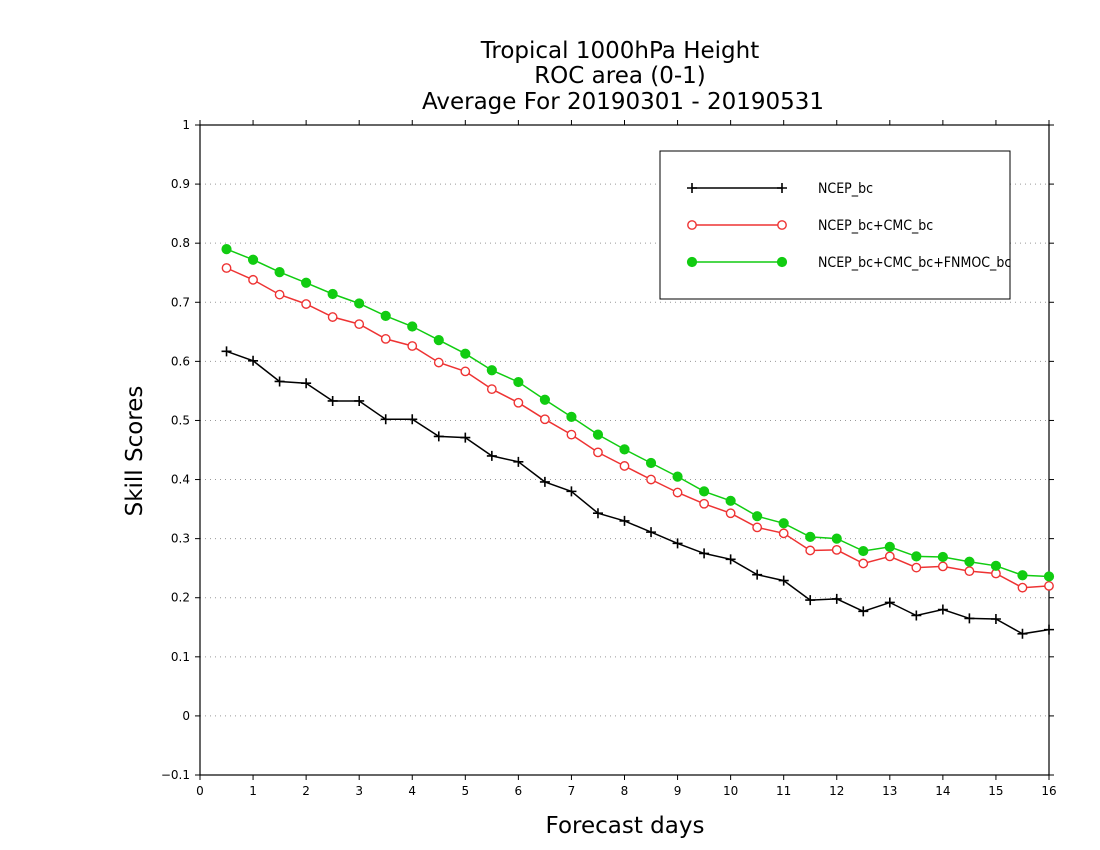 This screenshot has height=850, width=1100. What do you see at coordinates (730, 791) in the screenshot?
I see `x-tick-label: 10` at bounding box center [730, 791].